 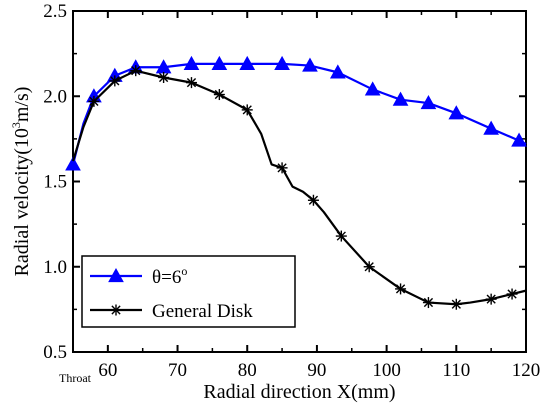 What do you see at coordinates (55, 11) in the screenshot?
I see `y-tick-label: 2.5` at bounding box center [55, 11].